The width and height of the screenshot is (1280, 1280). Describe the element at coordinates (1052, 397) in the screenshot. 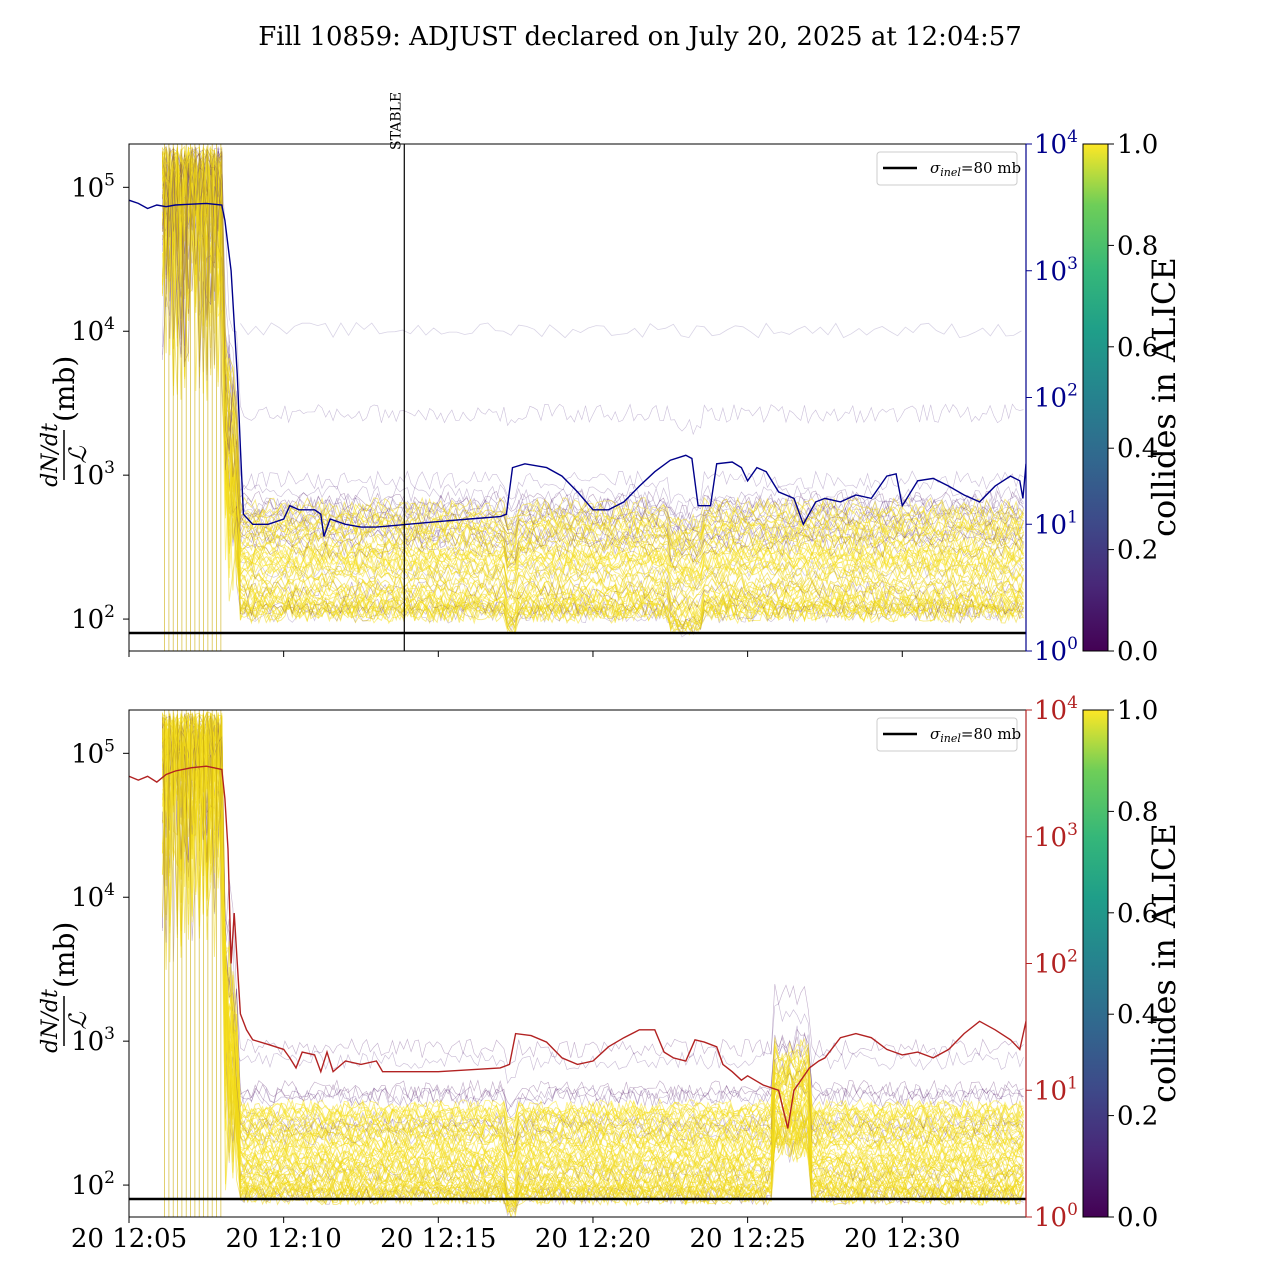

I see `top-y2-ticks: 10⁰ 10¹ 10² 10³ 10⁴` at that location.